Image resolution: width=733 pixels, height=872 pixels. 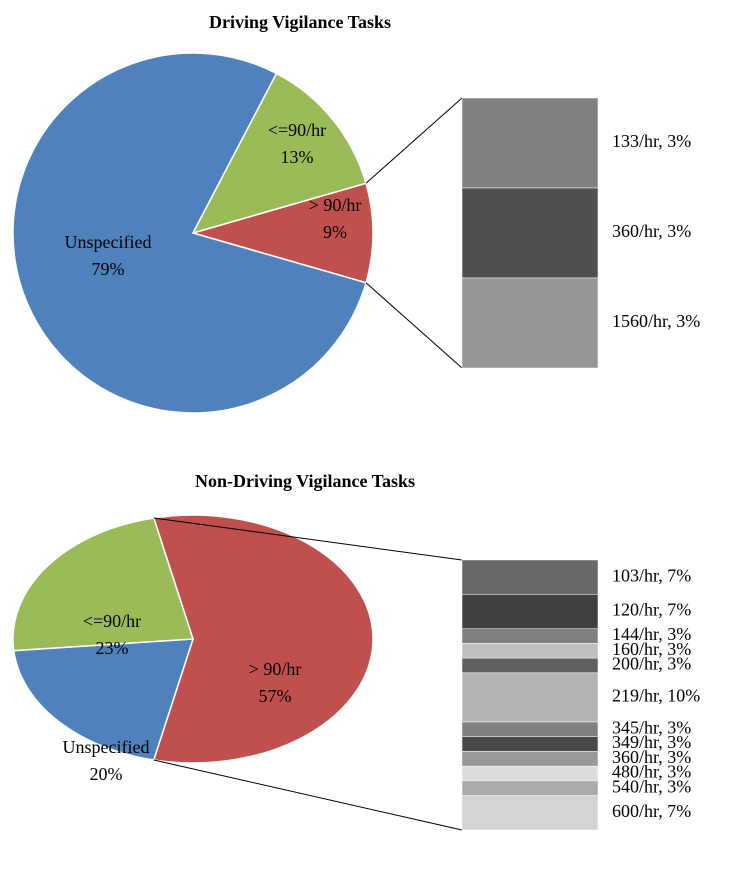 I want to click on segment-label: 133/hr, 3%, so click(x=651, y=141).